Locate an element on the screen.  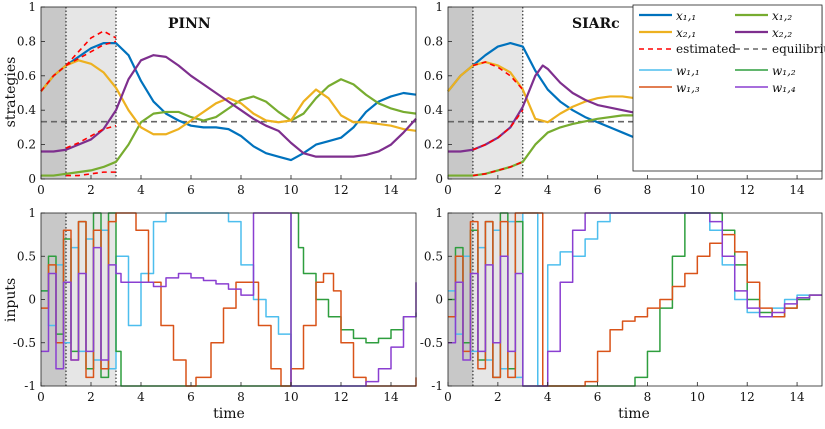
legend-w13: w₁,₃ is located at coordinates (669, 88).